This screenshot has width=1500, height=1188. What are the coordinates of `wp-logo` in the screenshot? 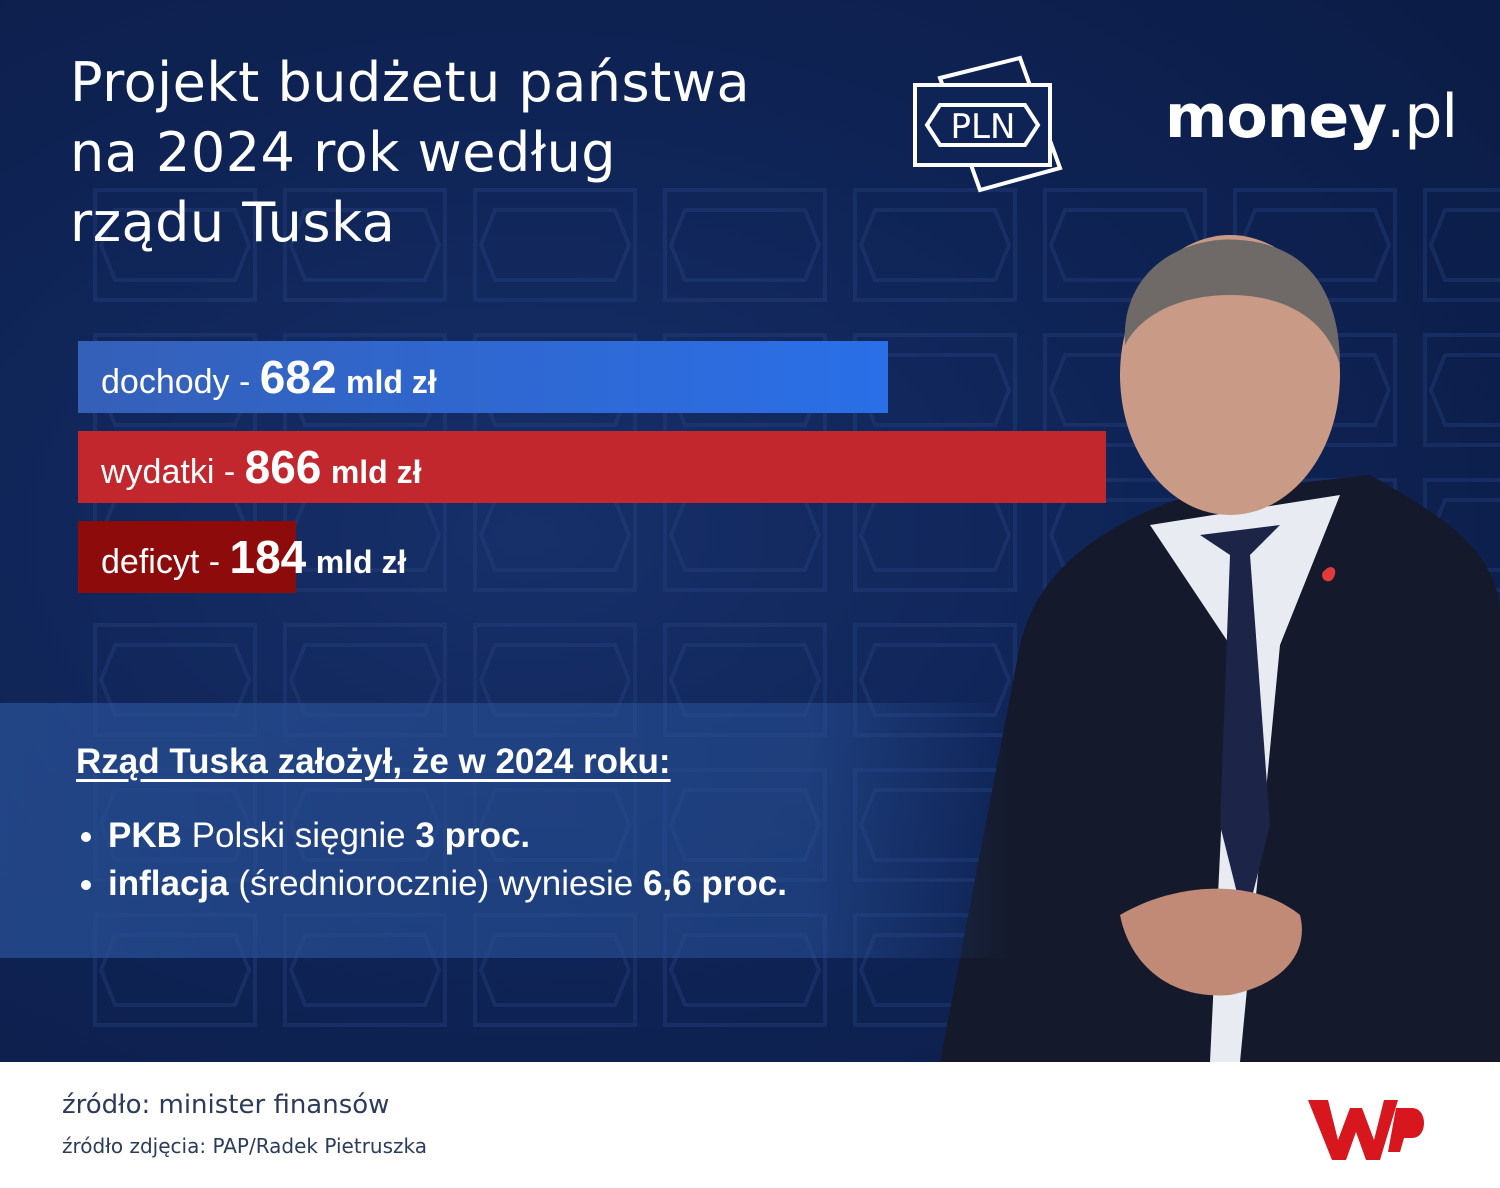 It's located at (1366, 1130).